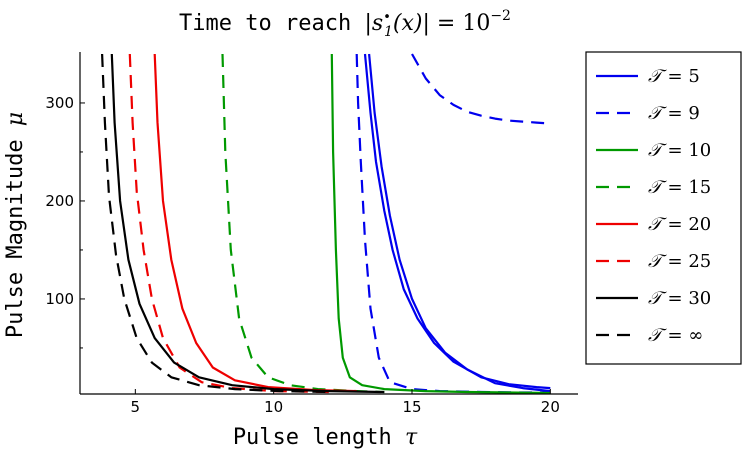 Image resolution: width=748 pixels, height=450 pixels. Describe the element at coordinates (65, 223) in the screenshot. I see `y-axis: 100 200 300` at that location.